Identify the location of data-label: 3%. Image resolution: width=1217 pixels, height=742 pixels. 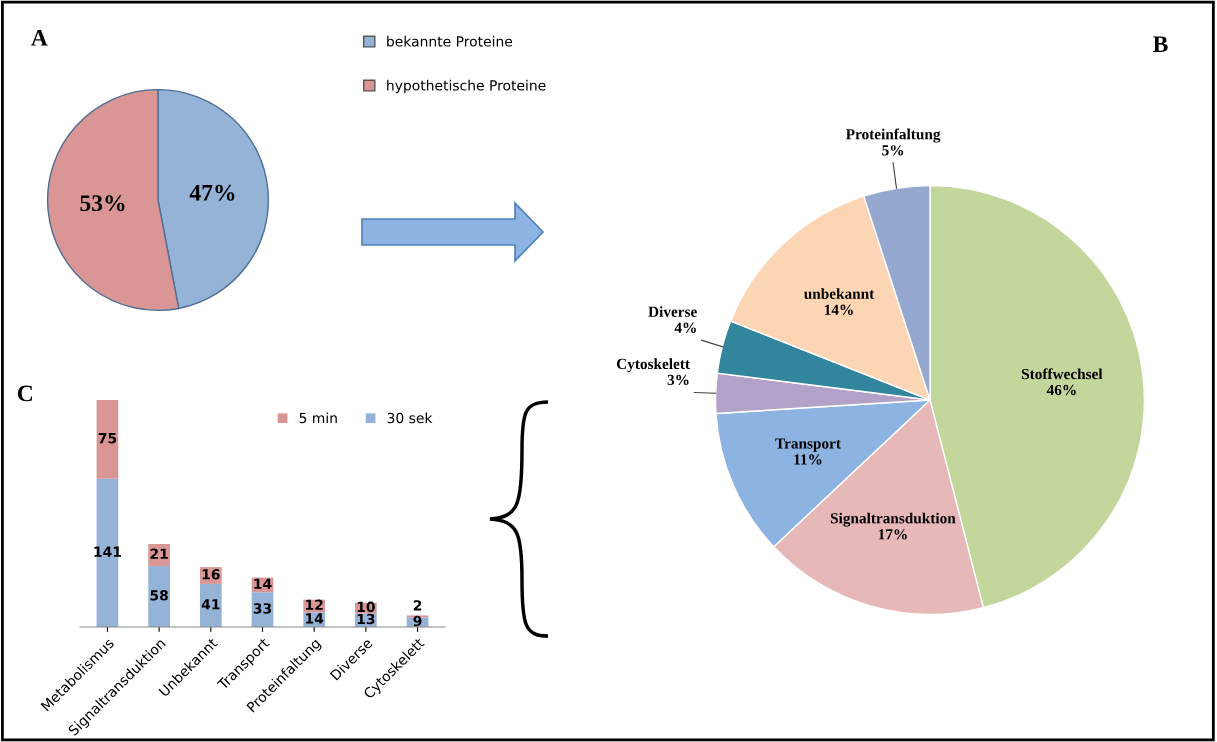
(678, 380).